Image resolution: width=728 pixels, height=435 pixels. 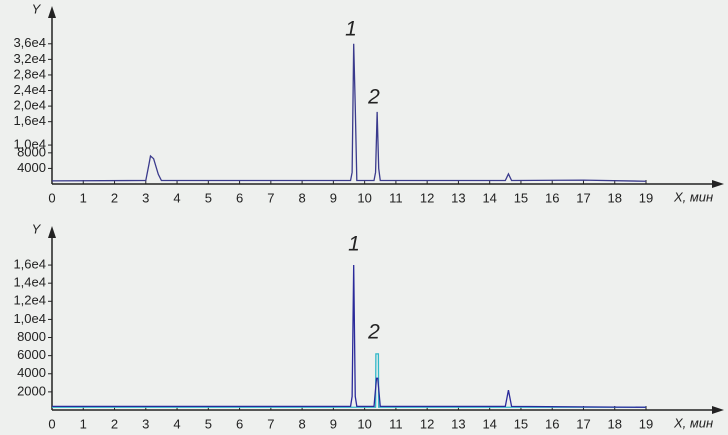 What do you see at coordinates (29, 282) in the screenshot?
I see `y-tick-label: 1,4e4` at bounding box center [29, 282].